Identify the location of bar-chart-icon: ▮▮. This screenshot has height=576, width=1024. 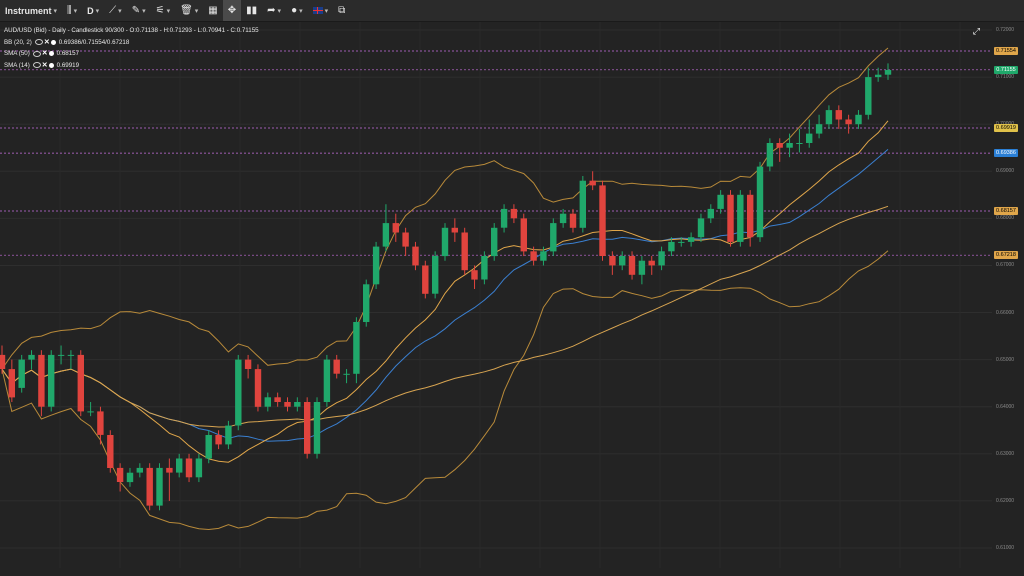
(252, 10).